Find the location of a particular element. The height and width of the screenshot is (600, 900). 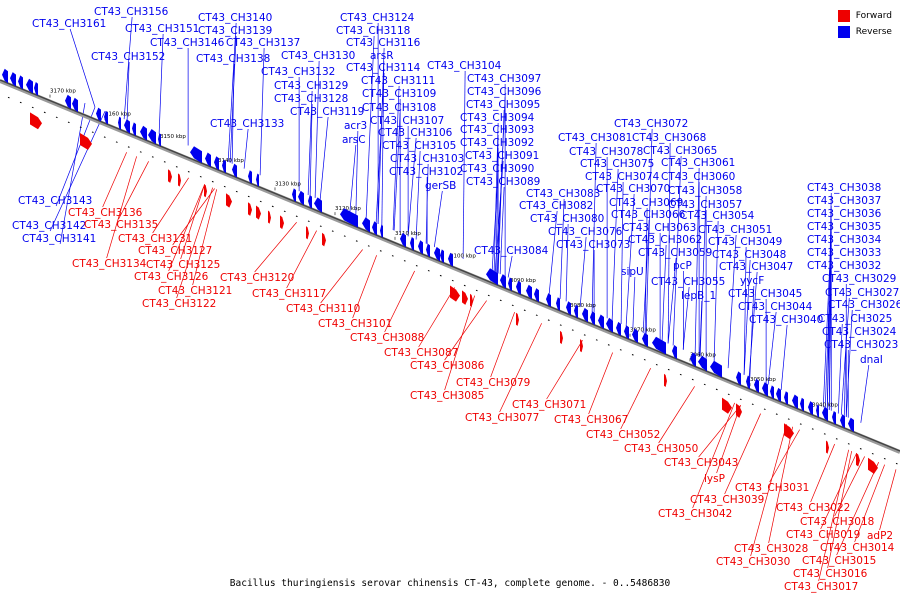

reverse-gene-label: CT43_CH3092 is located at coordinates (497, 143).